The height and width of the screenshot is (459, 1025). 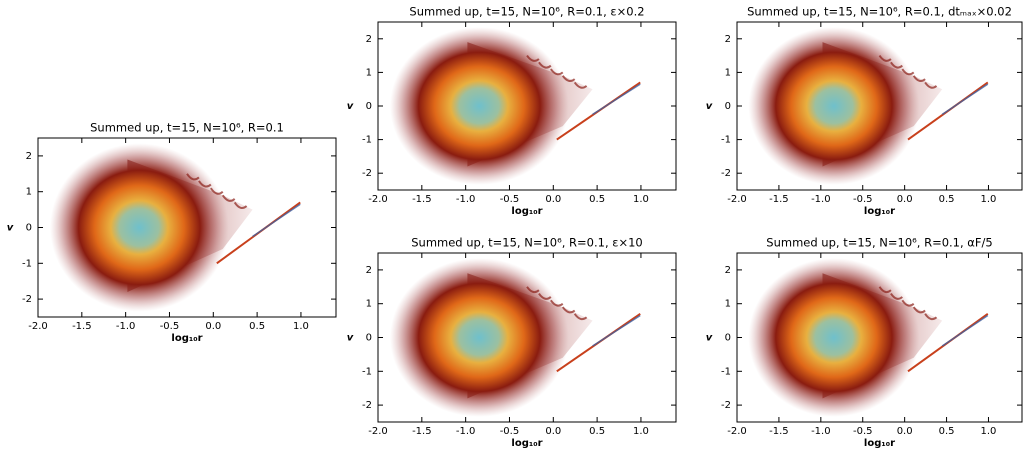 What do you see at coordinates (527, 243) in the screenshot?
I see `chart-title: Summed up, t=15, N=10⁶, R=0.1, ε×10` at bounding box center [527, 243].